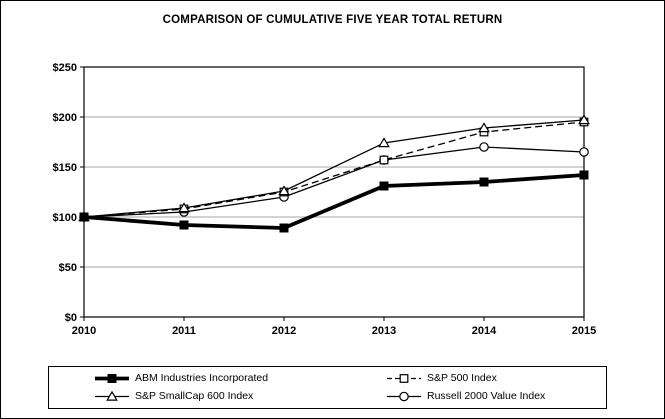 Image resolution: width=665 pixels, height=419 pixels. What do you see at coordinates (284, 331) in the screenshot?
I see `x-tick-label: 2012` at bounding box center [284, 331].